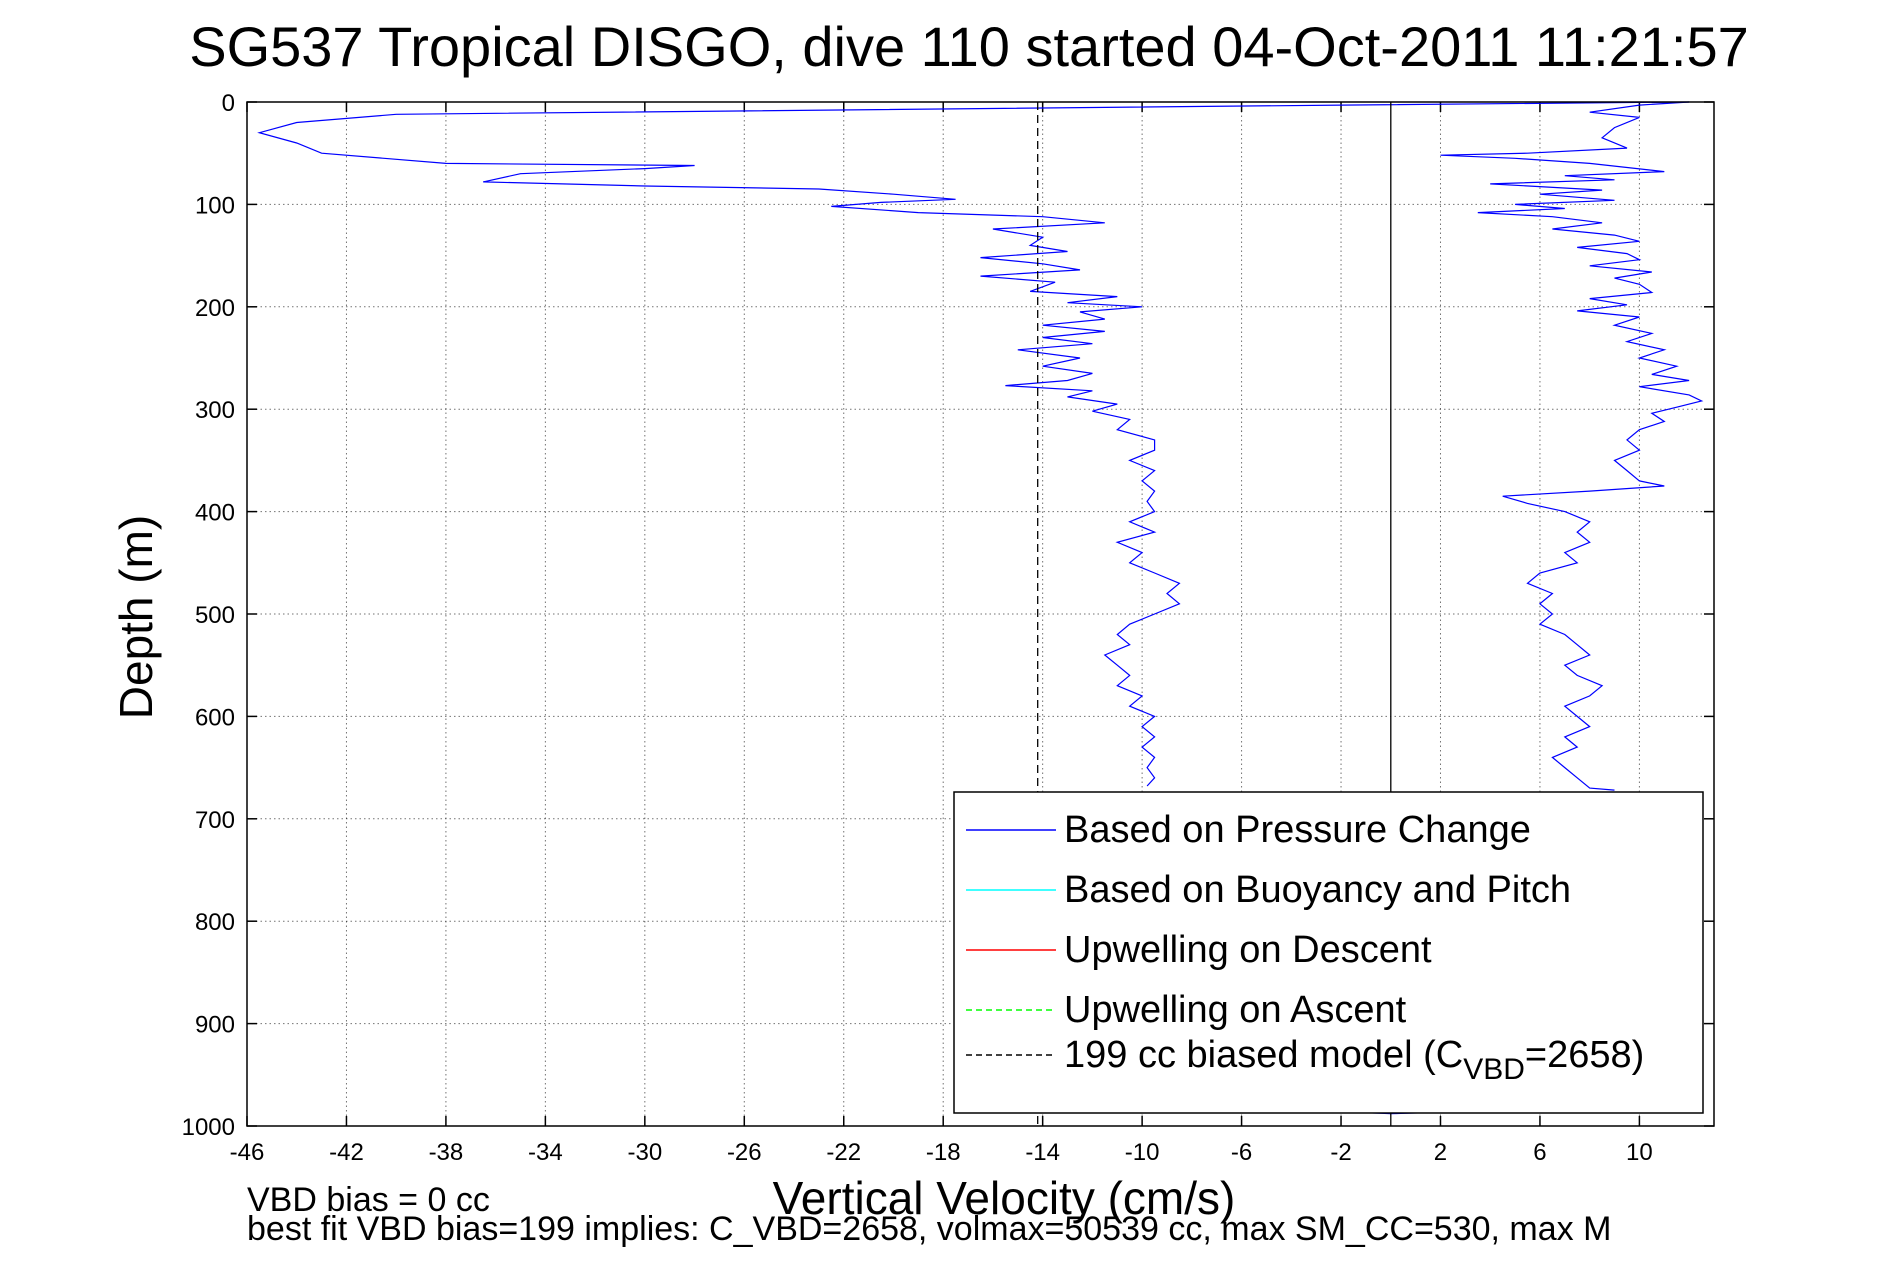  What do you see at coordinates (744, 1152) in the screenshot?
I see `x-tick-label: -26` at bounding box center [744, 1152].